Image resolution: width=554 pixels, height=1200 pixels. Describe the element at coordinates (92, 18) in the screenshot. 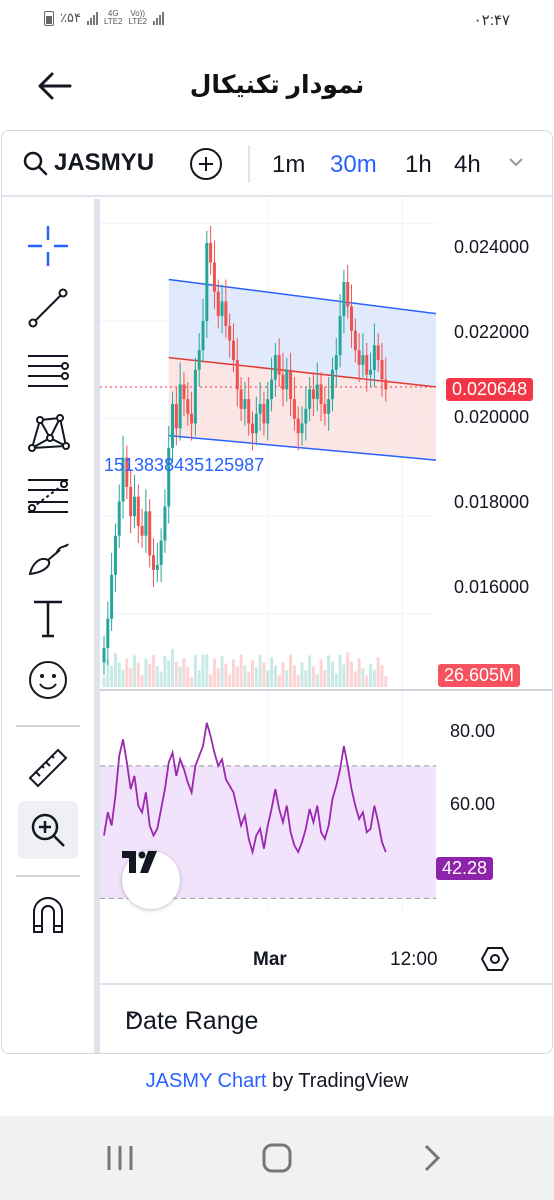

I see `signal-icon` at that location.